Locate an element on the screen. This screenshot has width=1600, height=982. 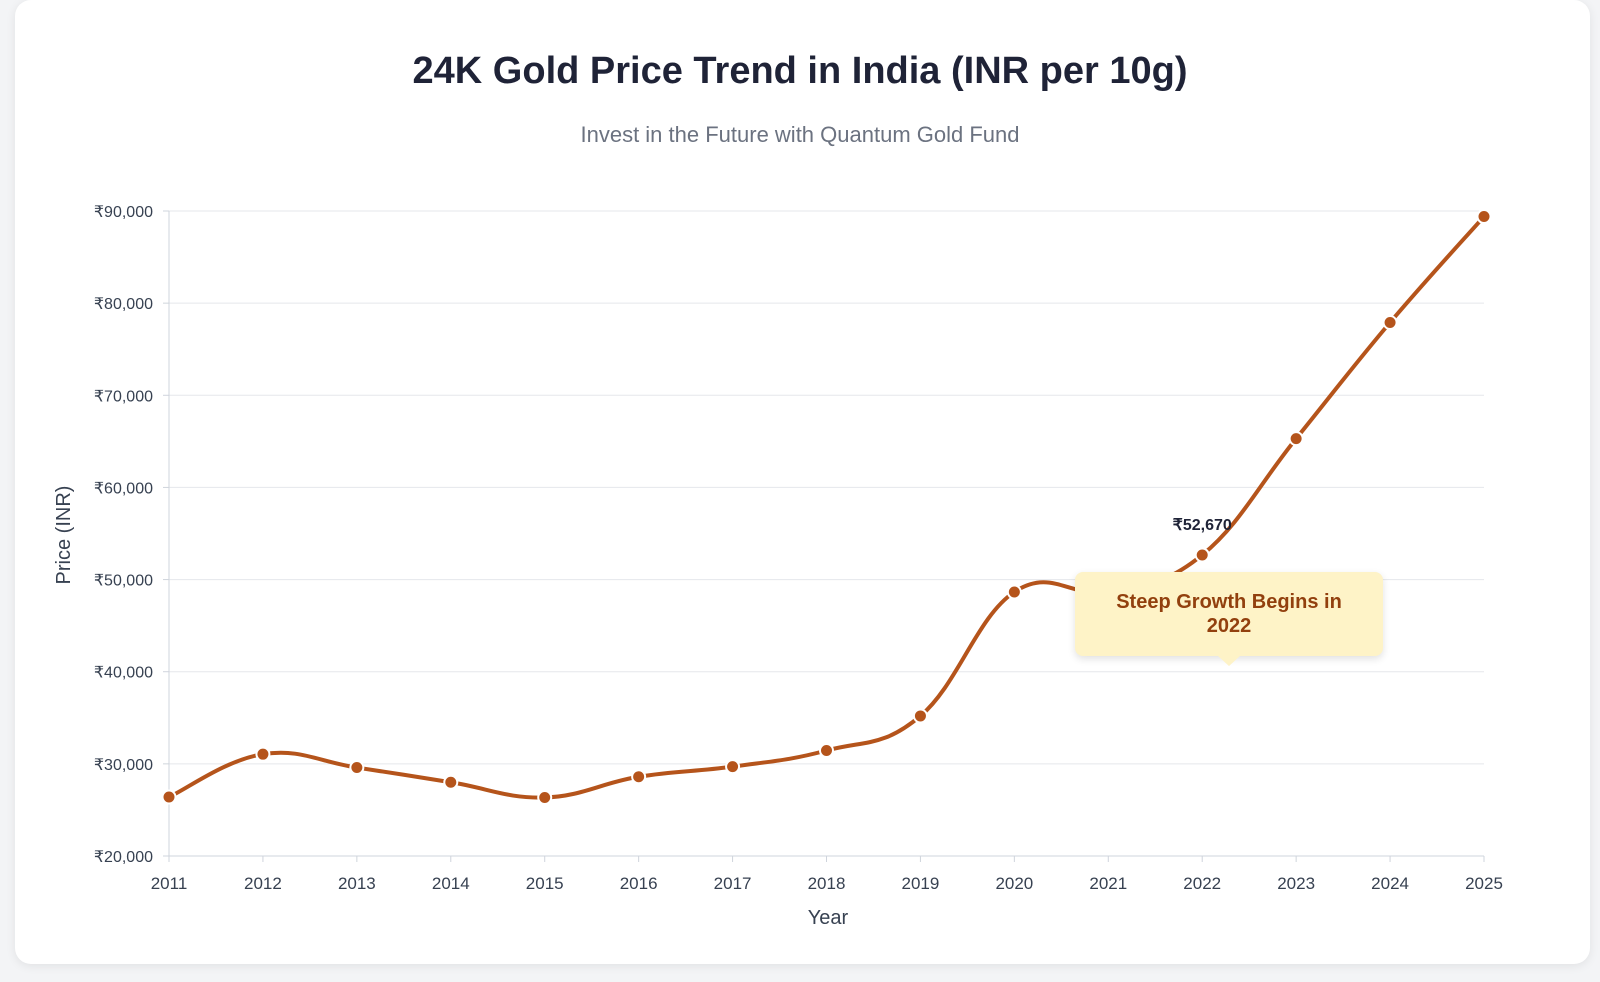
data-point-2012 is located at coordinates (263, 754).